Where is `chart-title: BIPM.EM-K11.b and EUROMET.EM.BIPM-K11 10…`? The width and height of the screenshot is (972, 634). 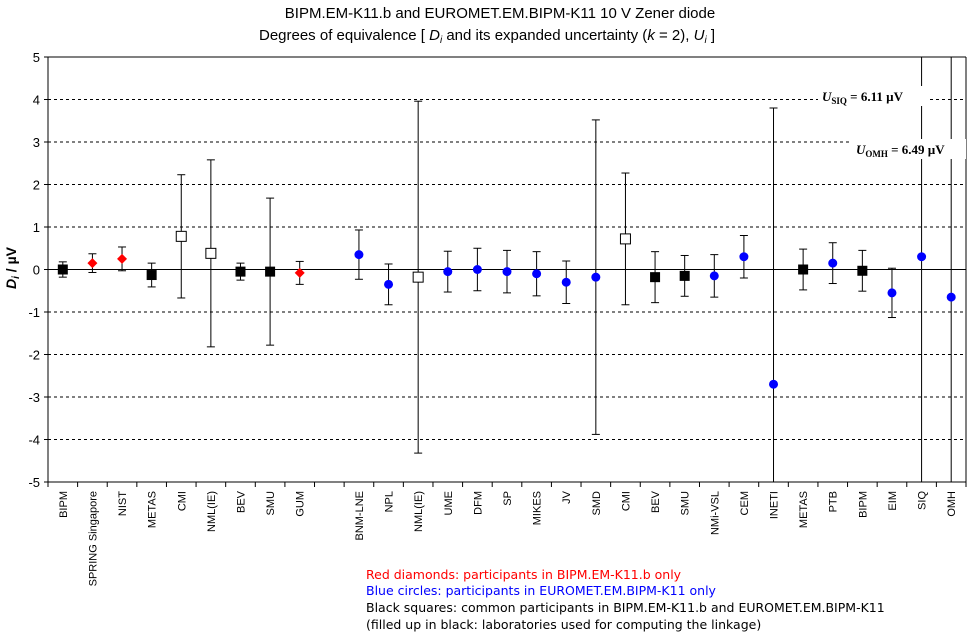 chart-title: BIPM.EM-K11.b and EUROMET.EM.BIPM-K11 10… is located at coordinates (500, 13).